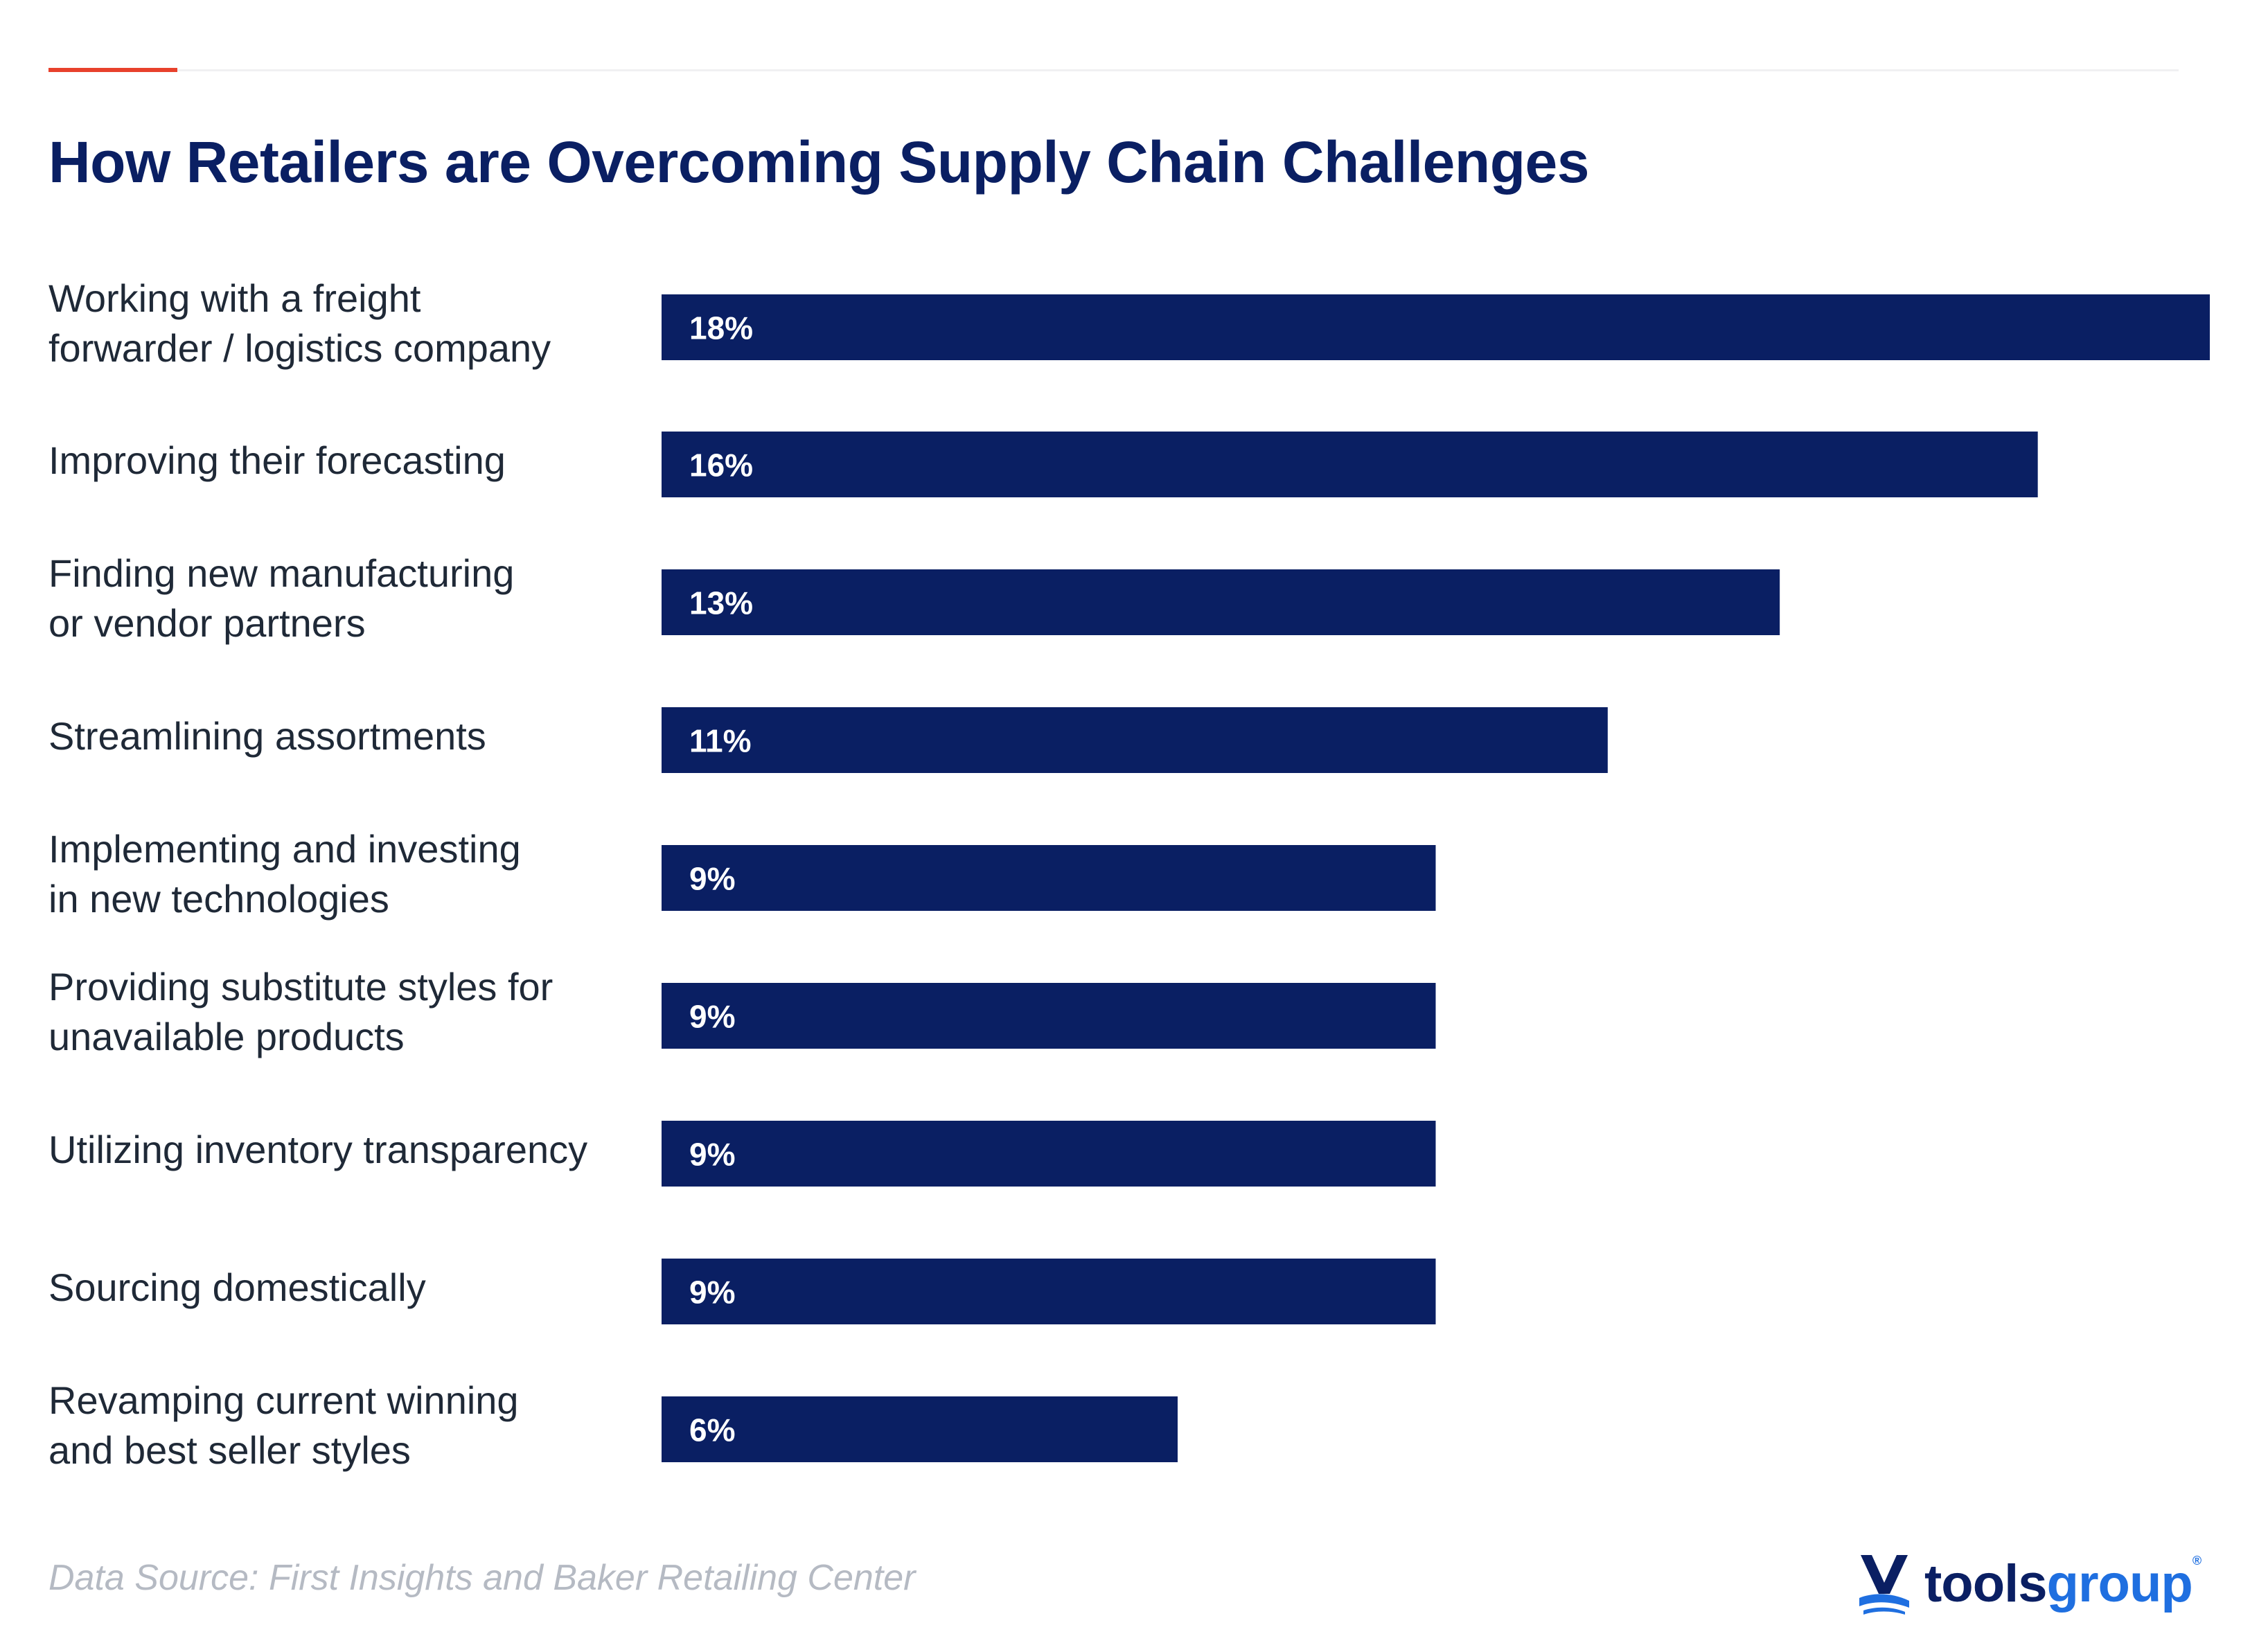  Describe the element at coordinates (1113, 70) in the screenshot. I see `top-divider` at that location.